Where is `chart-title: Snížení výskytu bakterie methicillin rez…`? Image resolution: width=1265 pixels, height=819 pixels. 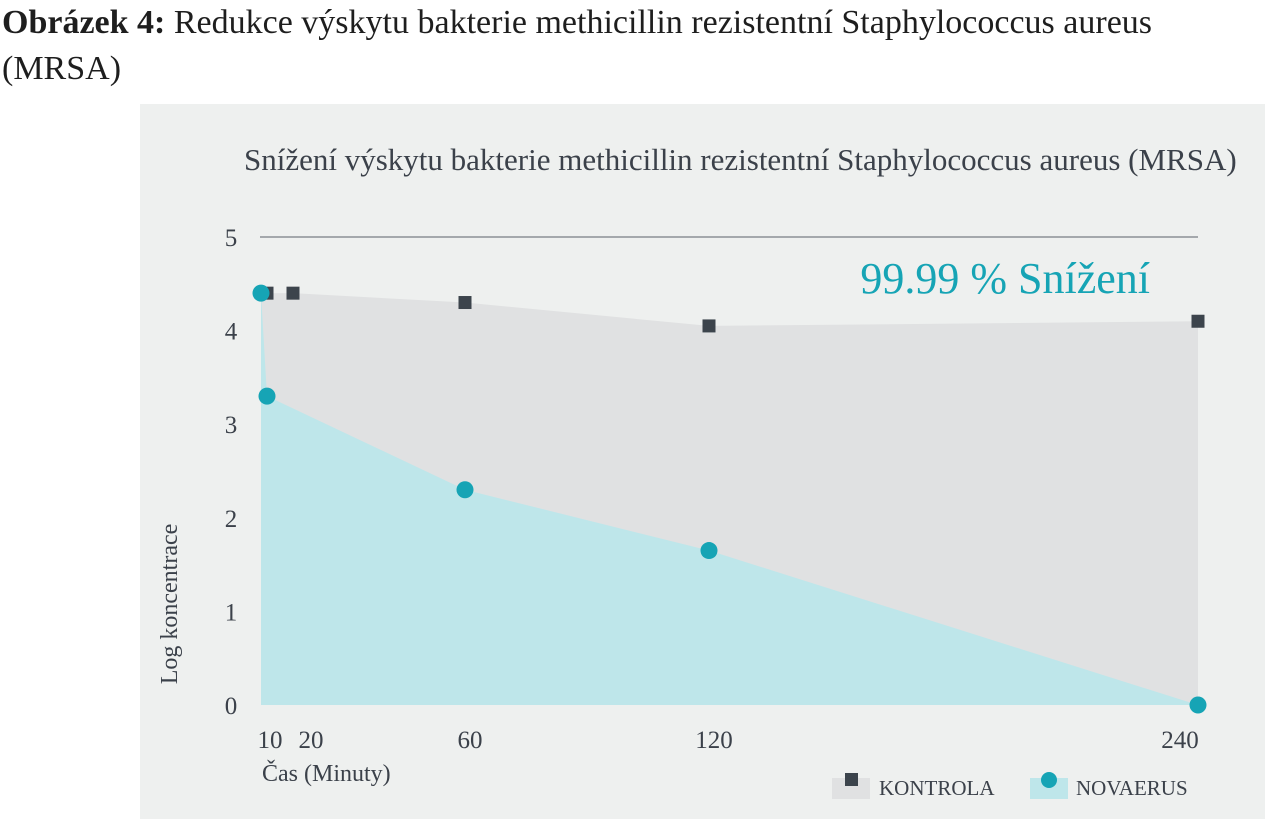 chart-title: Snížení výskytu bakterie methicillin rez… is located at coordinates (740, 159).